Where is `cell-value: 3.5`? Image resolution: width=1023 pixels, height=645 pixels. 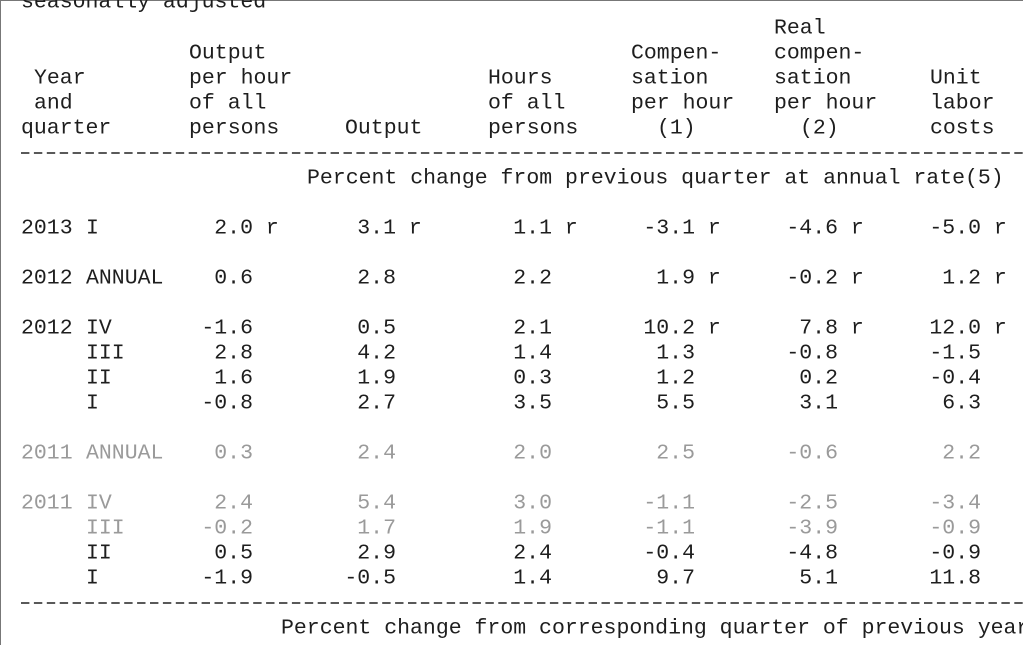 cell-value: 3.5 is located at coordinates (532, 404).